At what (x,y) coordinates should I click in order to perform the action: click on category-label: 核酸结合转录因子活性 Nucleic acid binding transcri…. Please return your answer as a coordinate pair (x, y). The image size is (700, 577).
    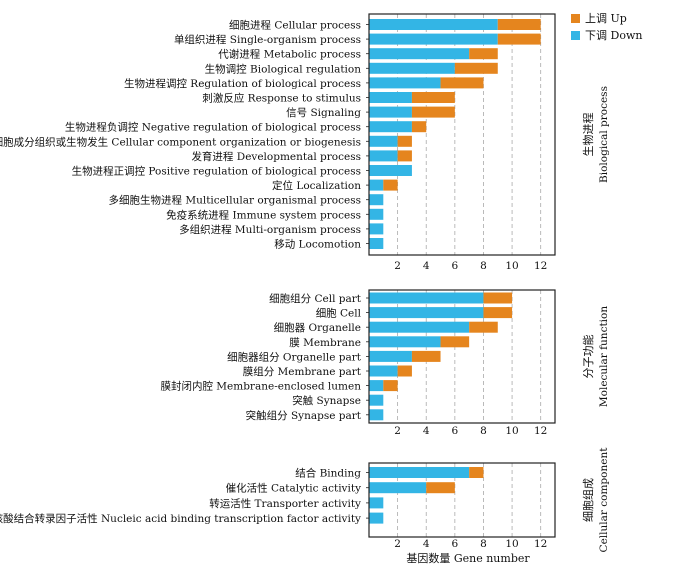
    Looking at the image, I should click on (180, 518).